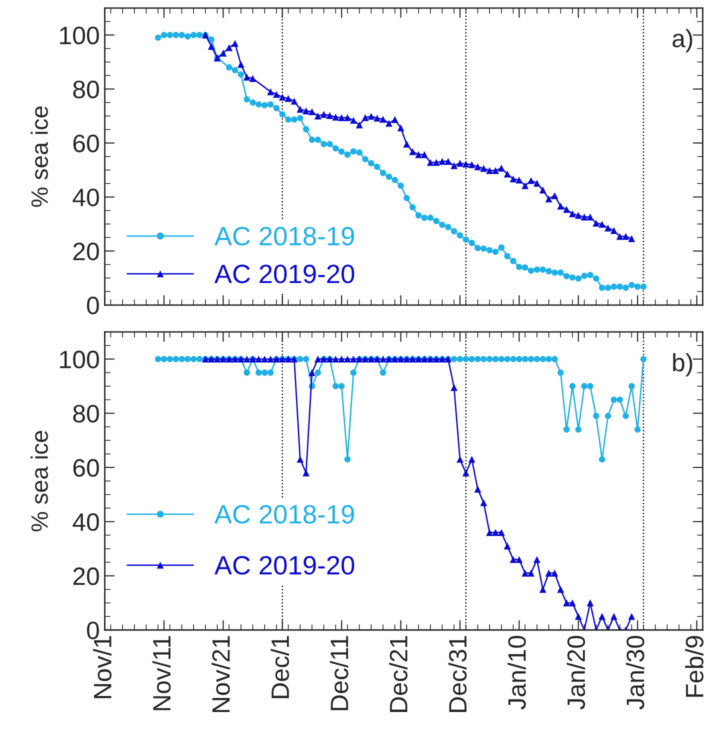  I want to click on annotation: a), so click(682, 40).